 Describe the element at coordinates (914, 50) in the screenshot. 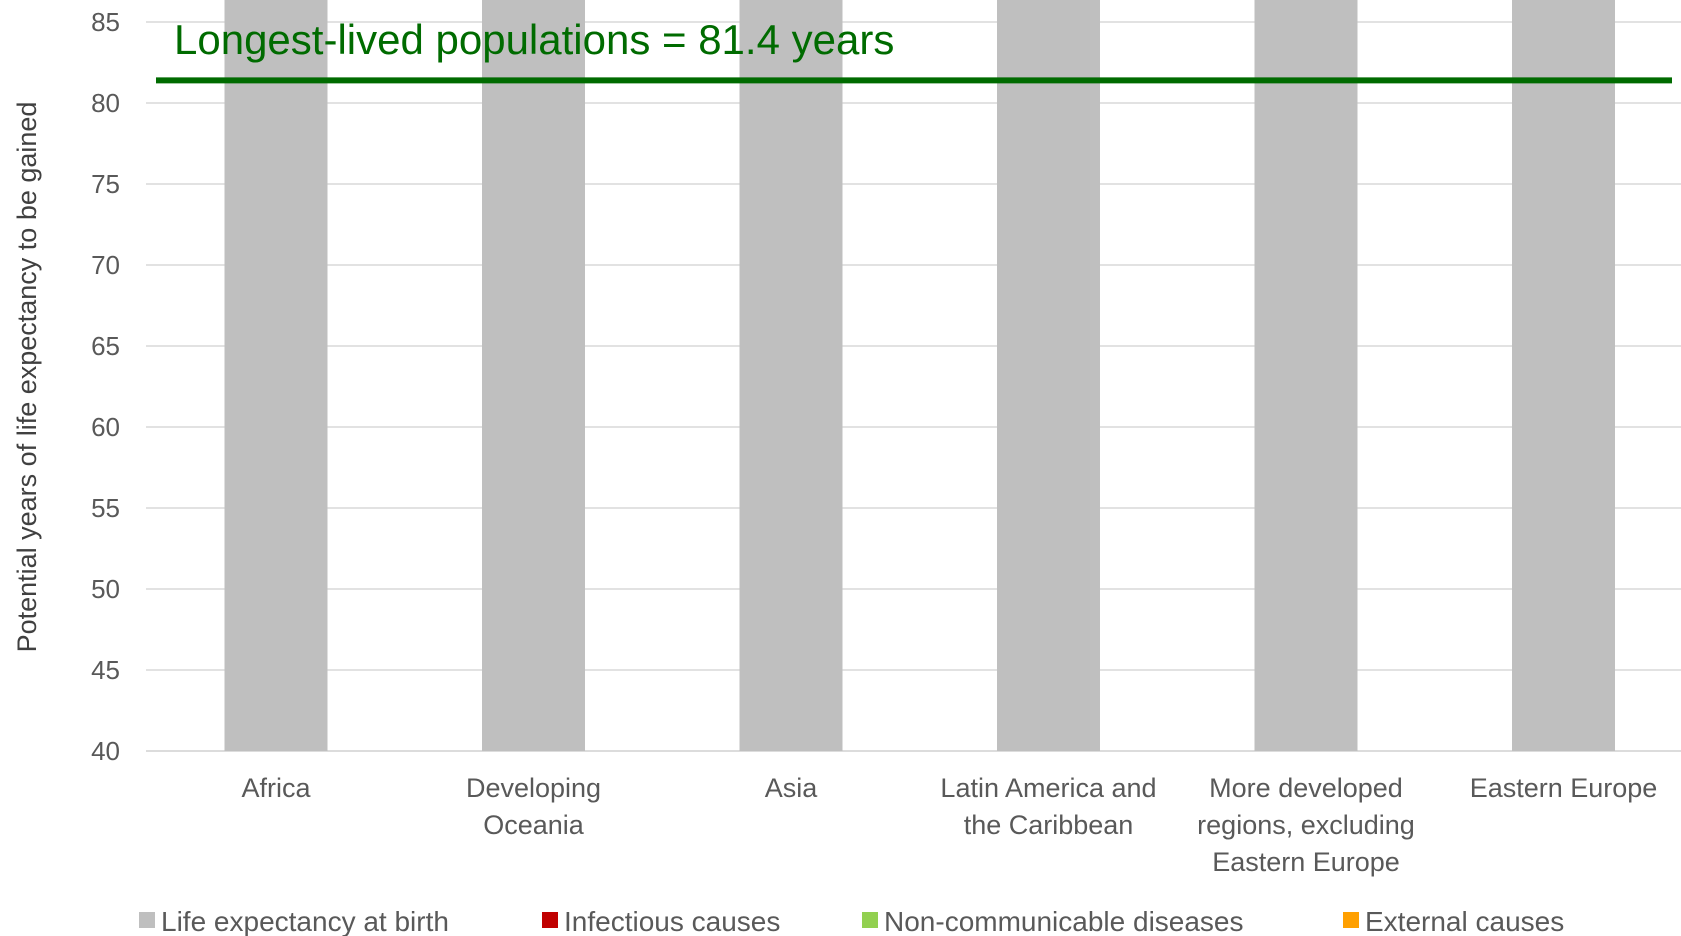

I see `reference-line-group: Longest-lived populations = 81.4 years` at that location.